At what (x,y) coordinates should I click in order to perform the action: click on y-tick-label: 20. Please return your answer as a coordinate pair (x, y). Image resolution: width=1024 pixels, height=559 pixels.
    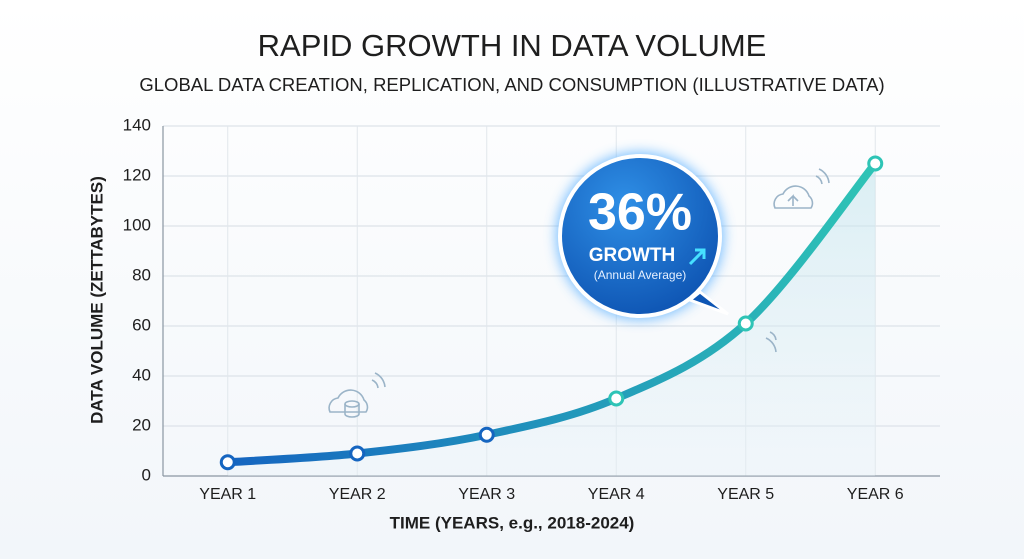
    Looking at the image, I should click on (141, 424).